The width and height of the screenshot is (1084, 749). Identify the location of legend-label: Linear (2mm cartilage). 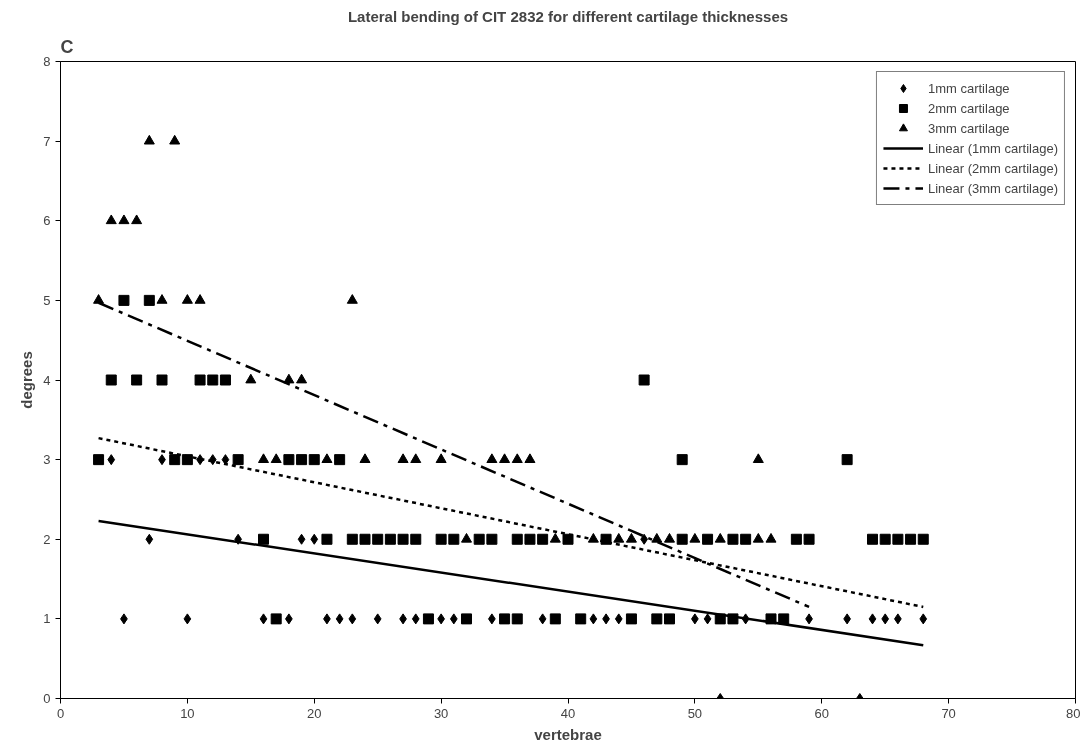
(992, 168).